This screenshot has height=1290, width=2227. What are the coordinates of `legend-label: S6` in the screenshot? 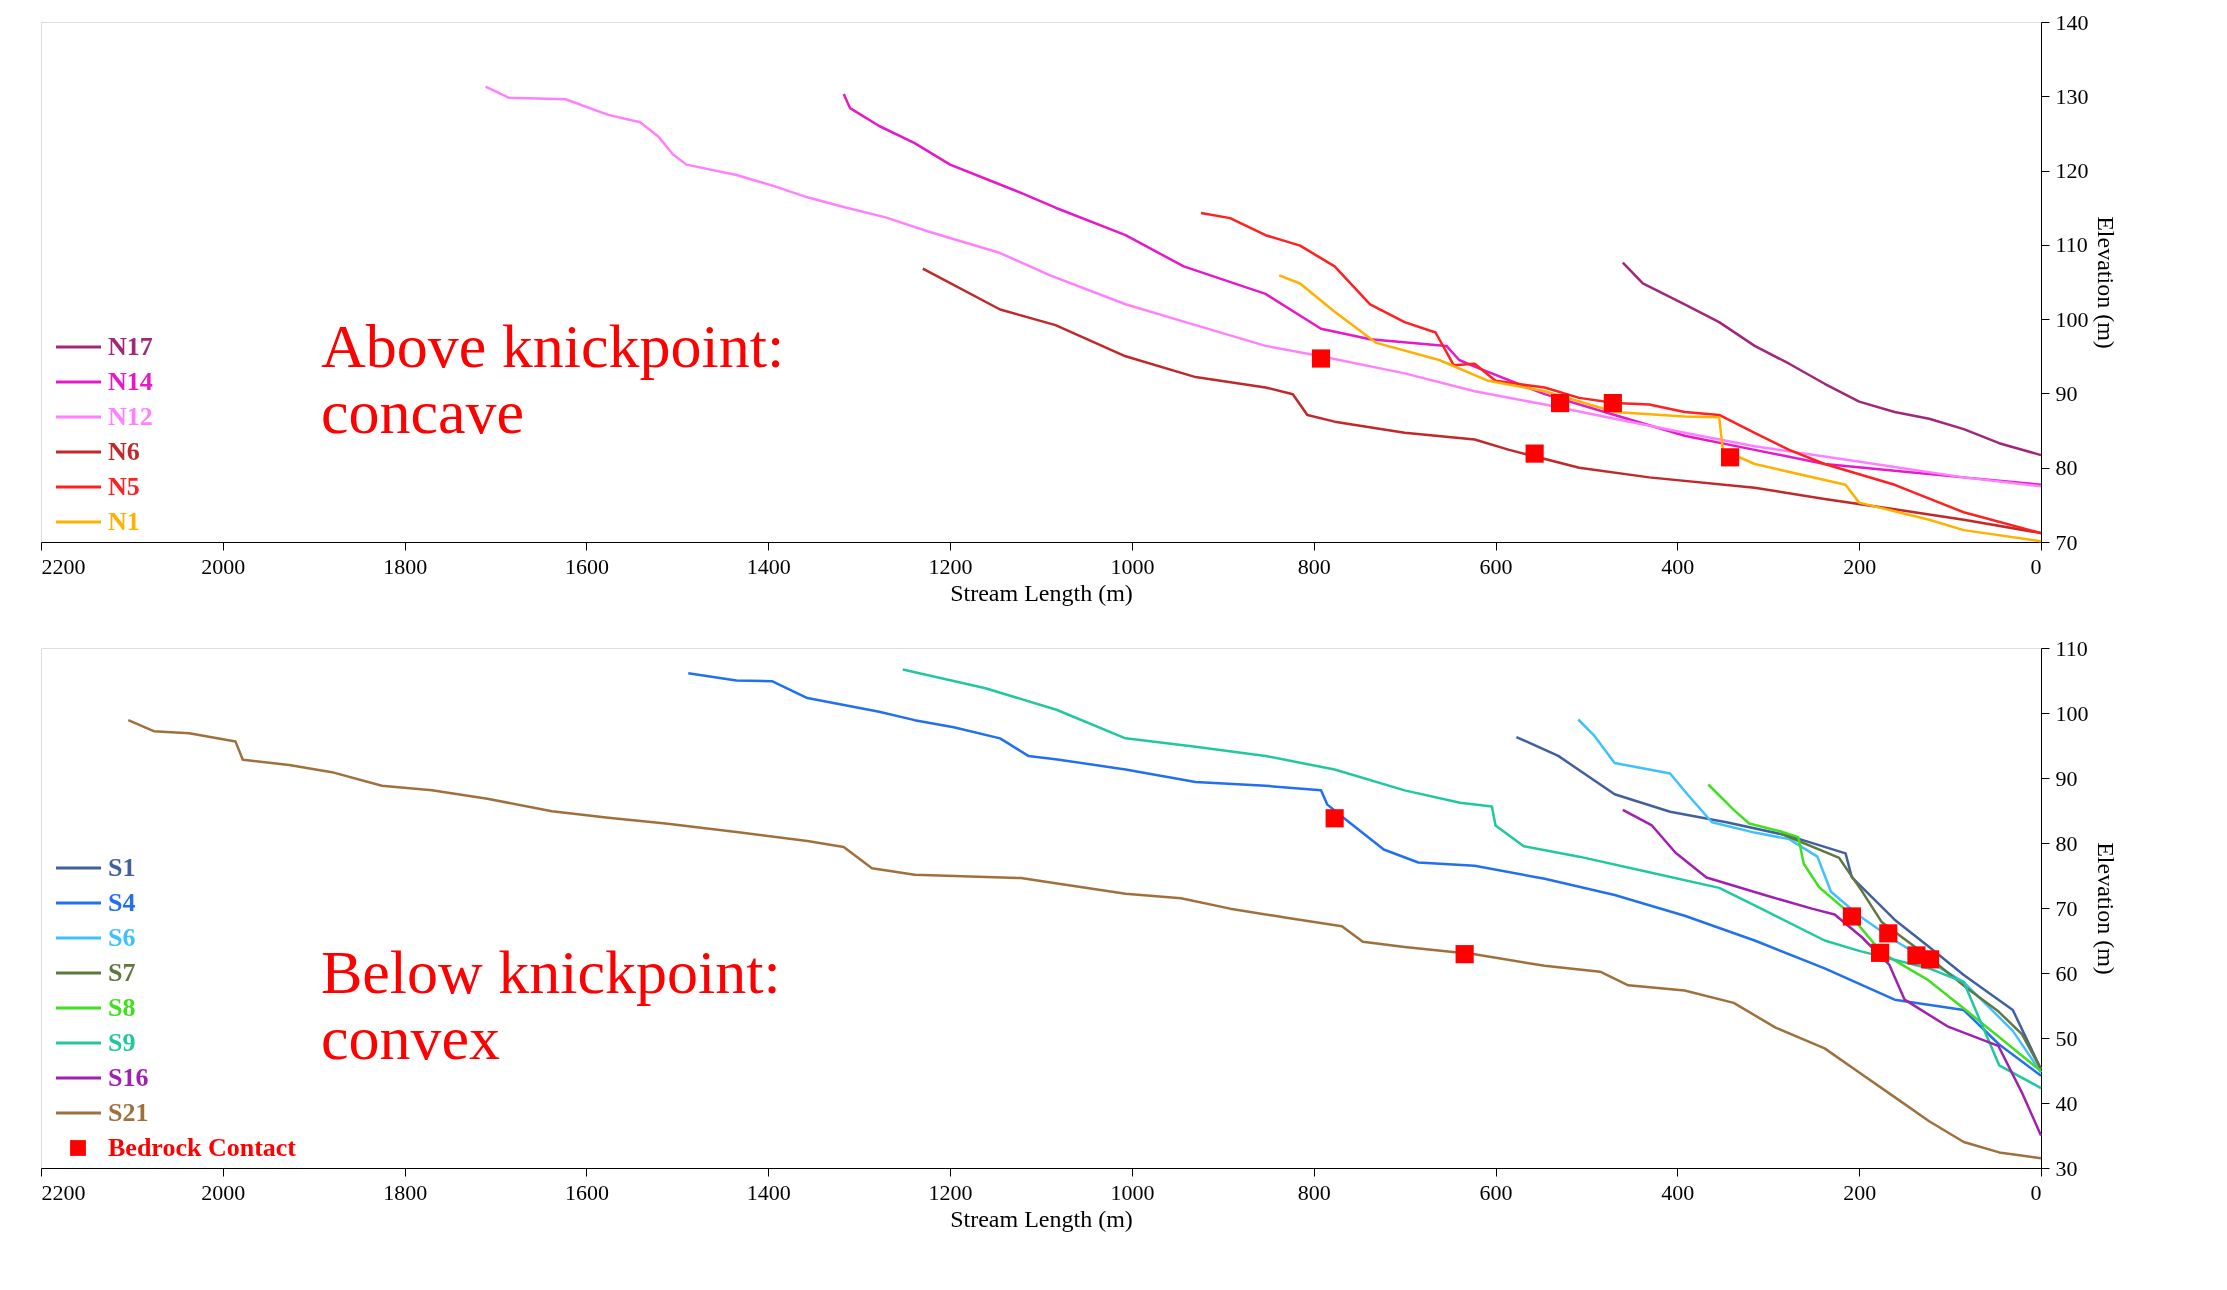 It's located at (122, 937).